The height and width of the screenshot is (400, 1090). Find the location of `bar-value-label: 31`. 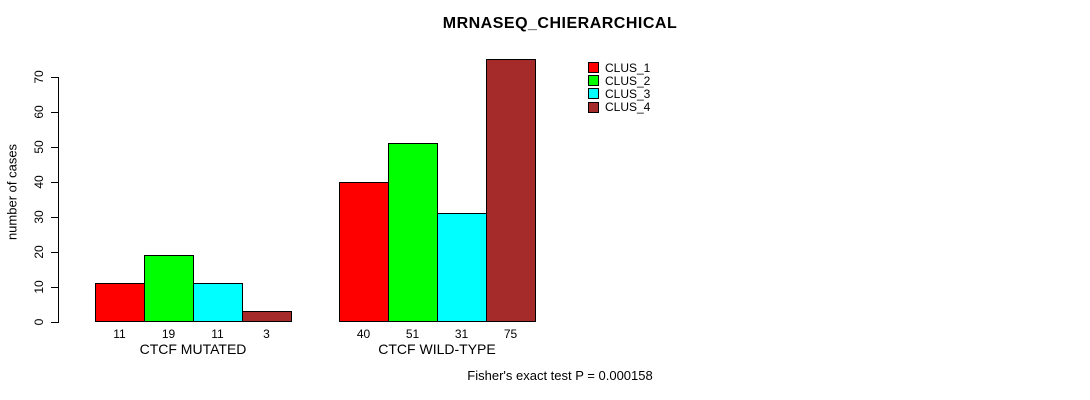

bar-value-label: 31 is located at coordinates (461, 334).